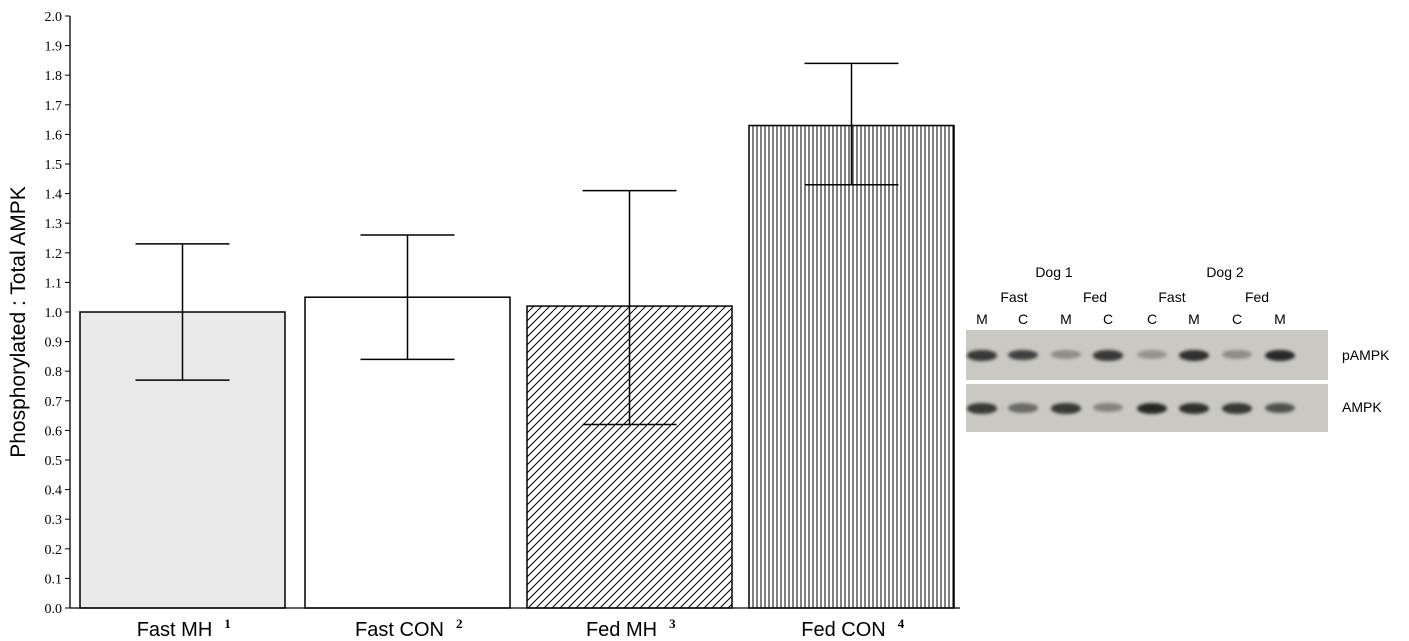 The width and height of the screenshot is (1409, 641). I want to click on y-tick-label: 1.6, so click(54, 135).